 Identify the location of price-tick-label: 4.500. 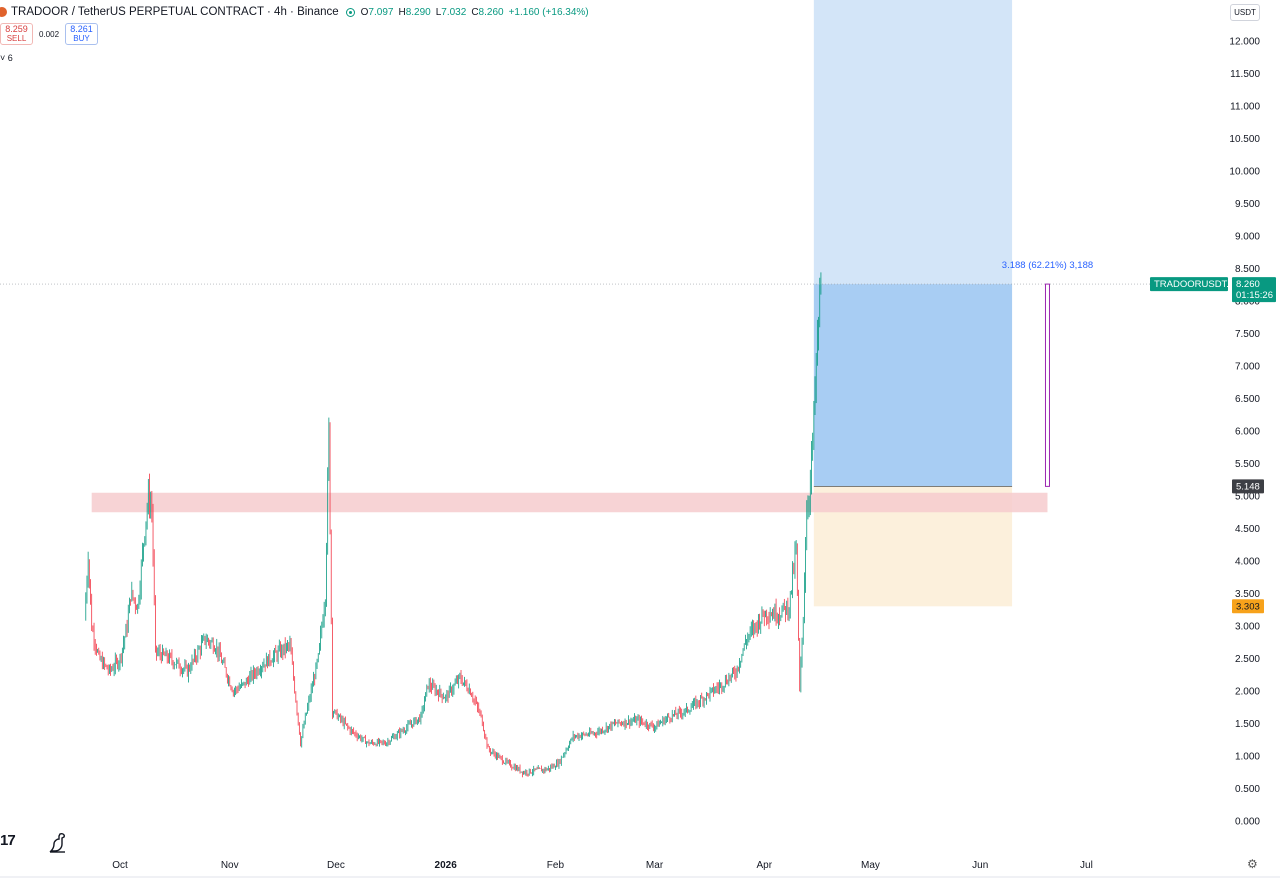
(1247, 529).